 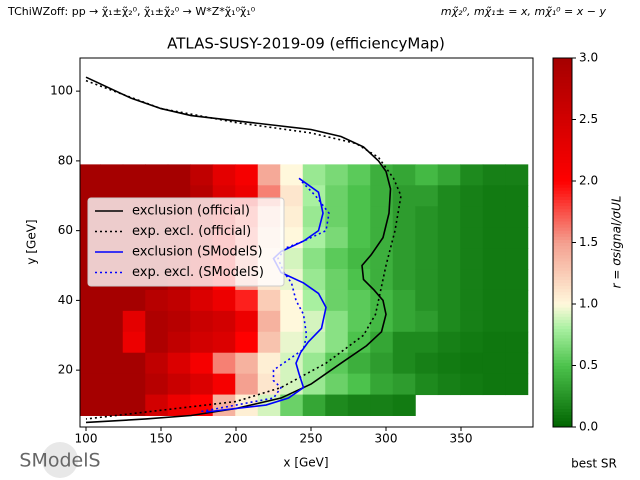 What do you see at coordinates (61, 91) in the screenshot?
I see `y-tick-label: 100` at bounding box center [61, 91].